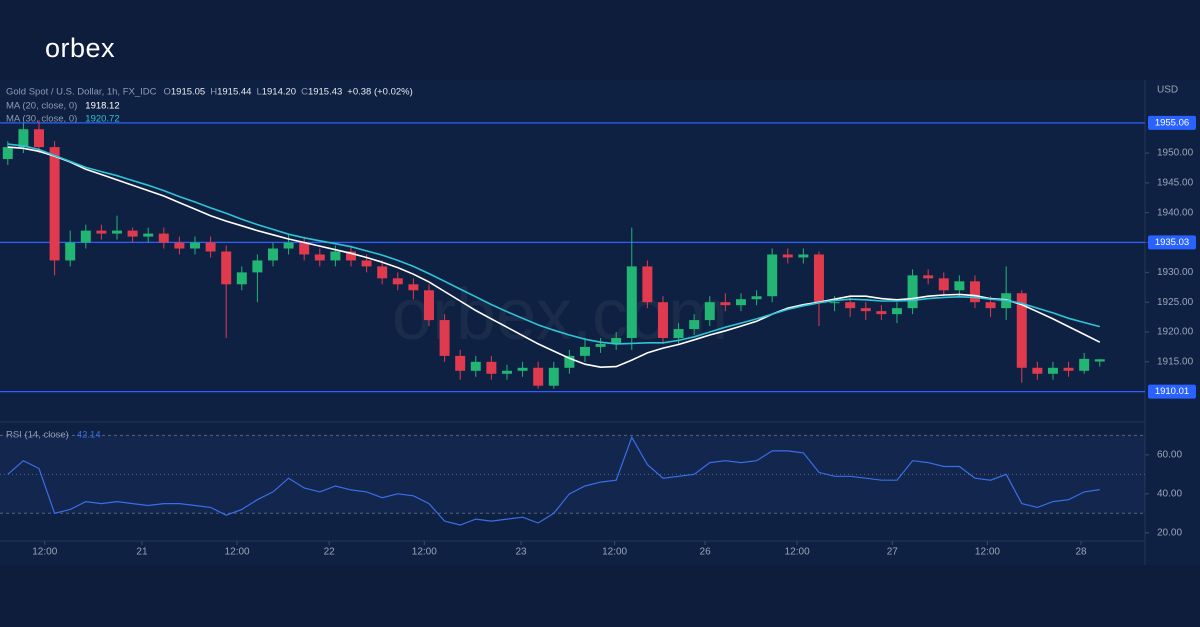  I want to click on y-tick-label: 1925.00, so click(1175, 302).